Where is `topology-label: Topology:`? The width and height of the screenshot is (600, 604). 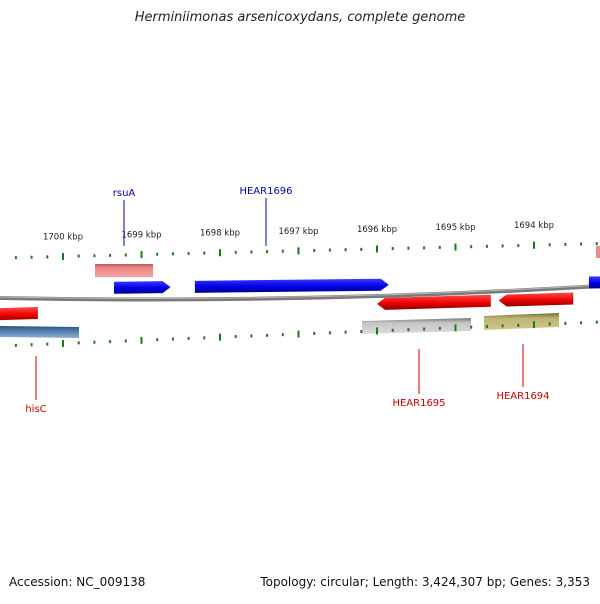 topology-label: Topology: is located at coordinates (288, 582).